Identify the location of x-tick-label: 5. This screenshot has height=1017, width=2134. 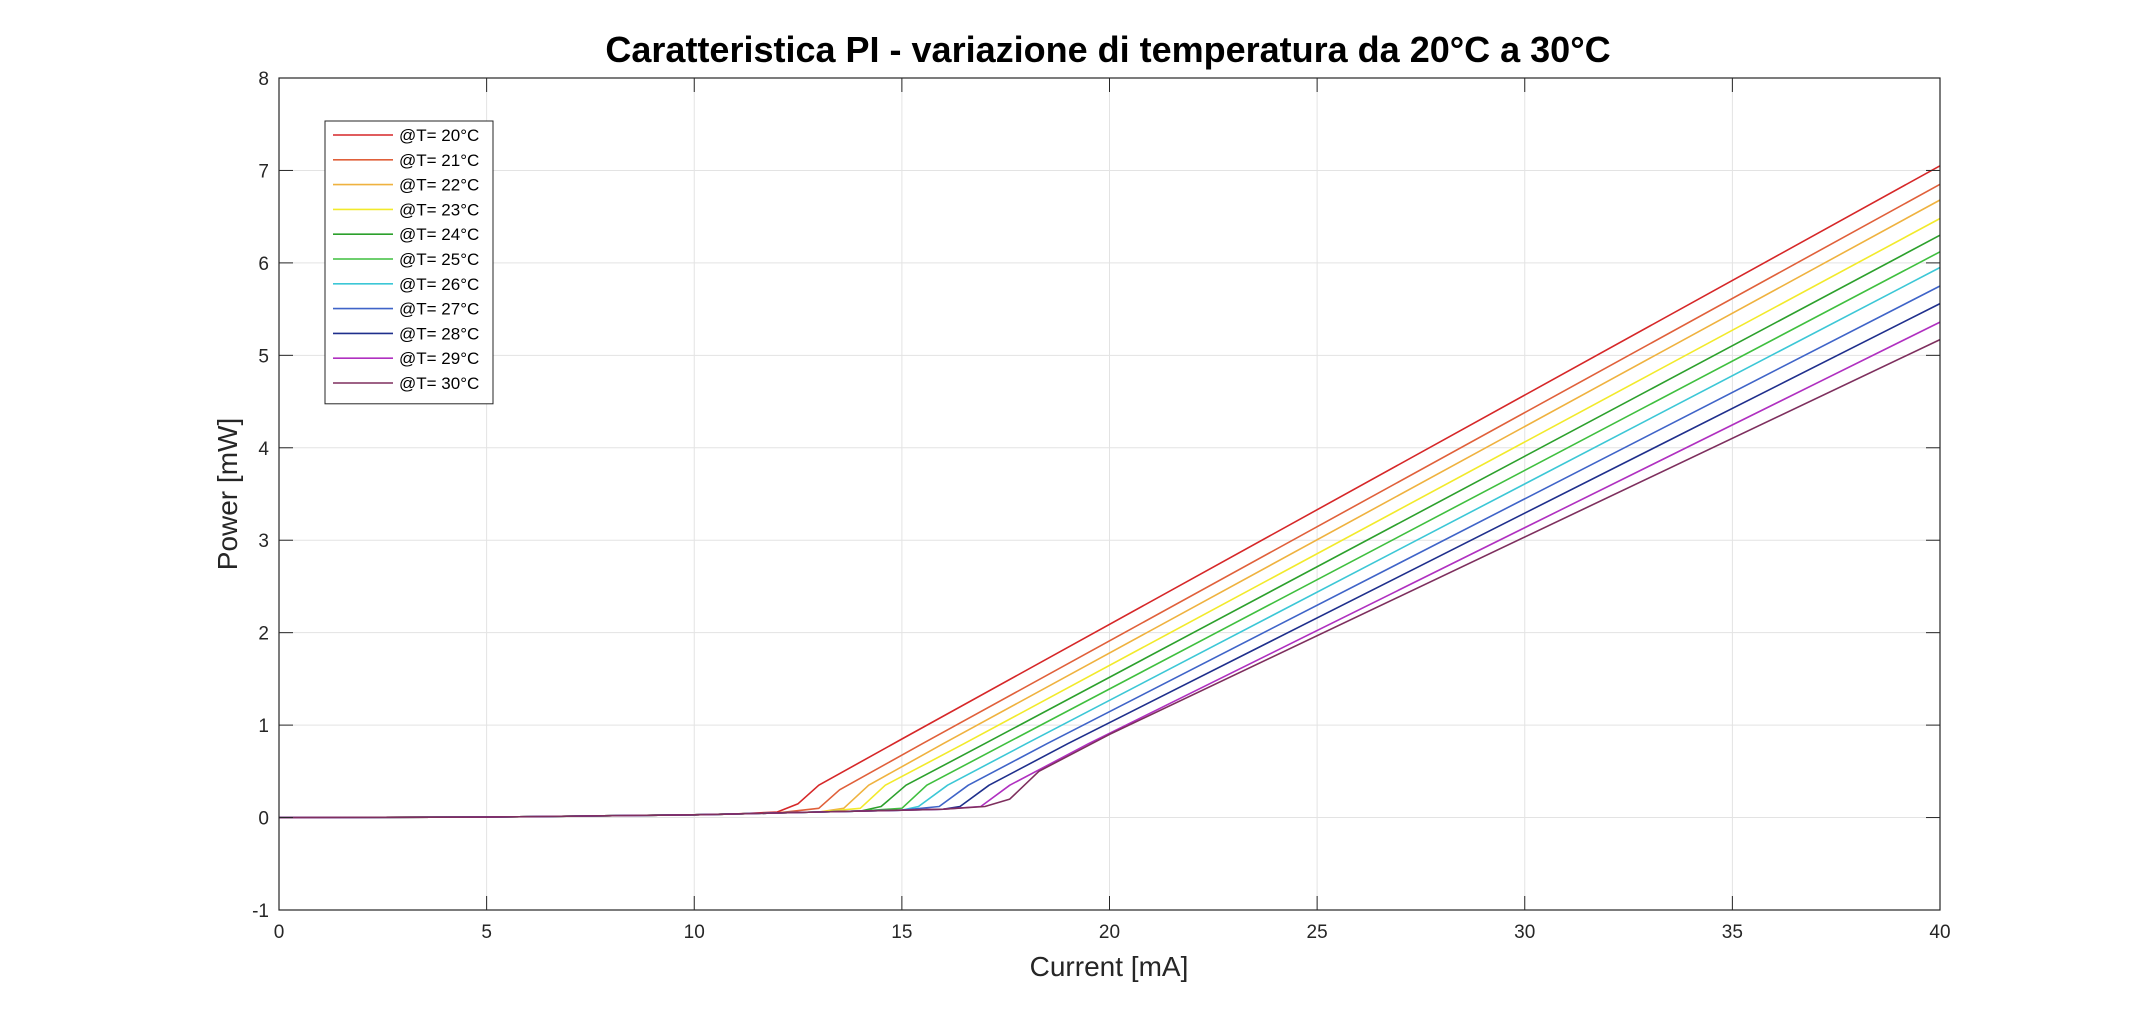
(486, 932).